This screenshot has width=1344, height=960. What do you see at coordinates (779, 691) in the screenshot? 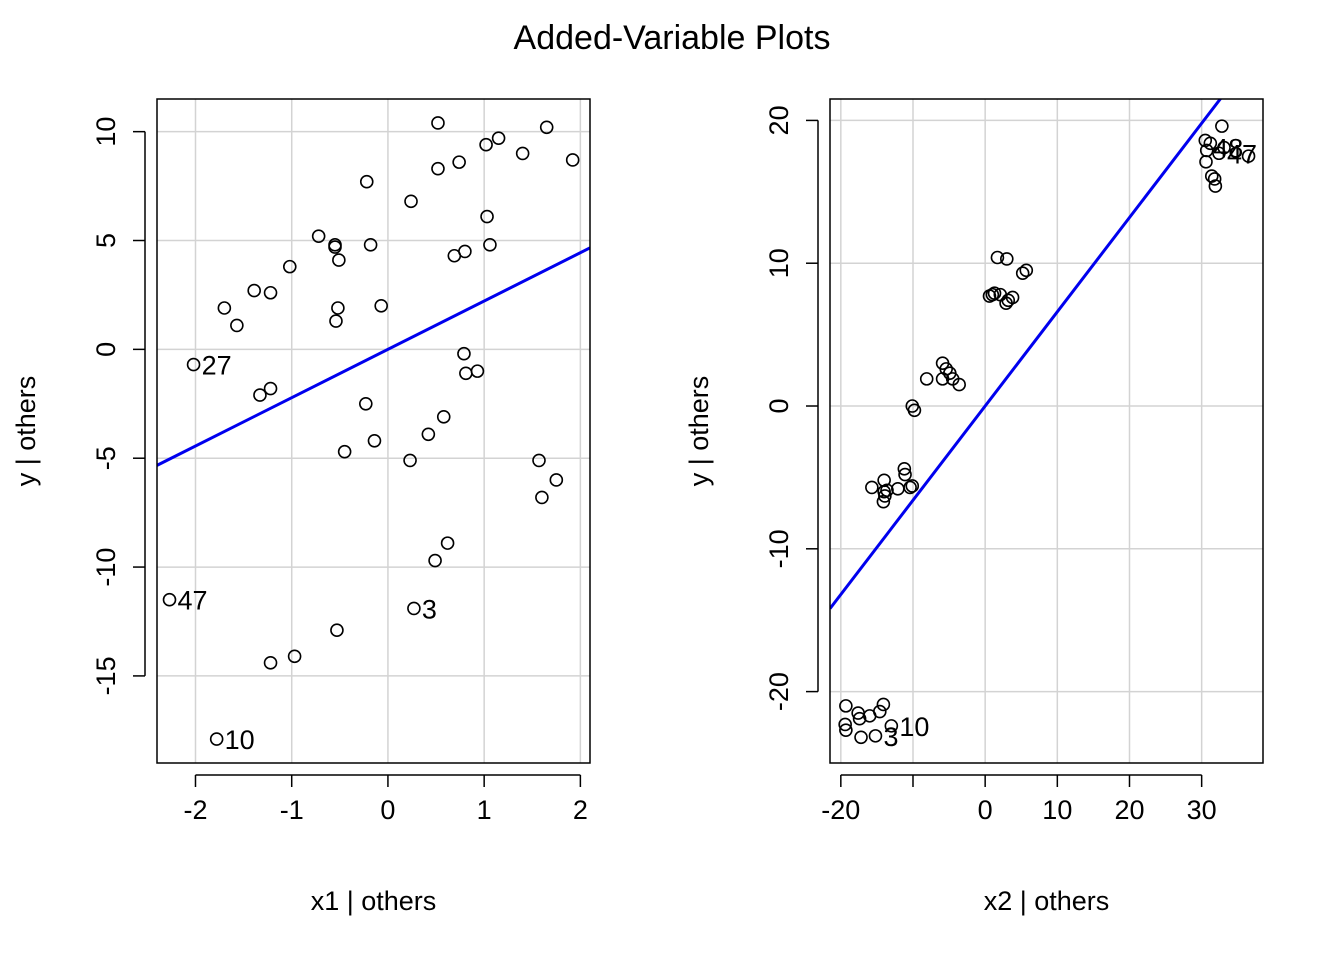
I see `y-tick-label: -20` at bounding box center [779, 691].